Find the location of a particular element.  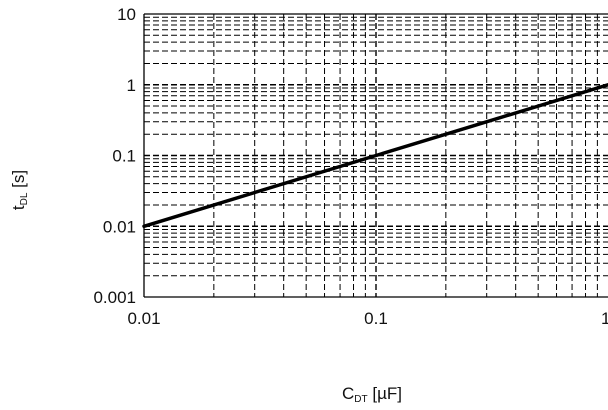

x-tick-labels: 0.01 0.1 1 is located at coordinates (367, 318).